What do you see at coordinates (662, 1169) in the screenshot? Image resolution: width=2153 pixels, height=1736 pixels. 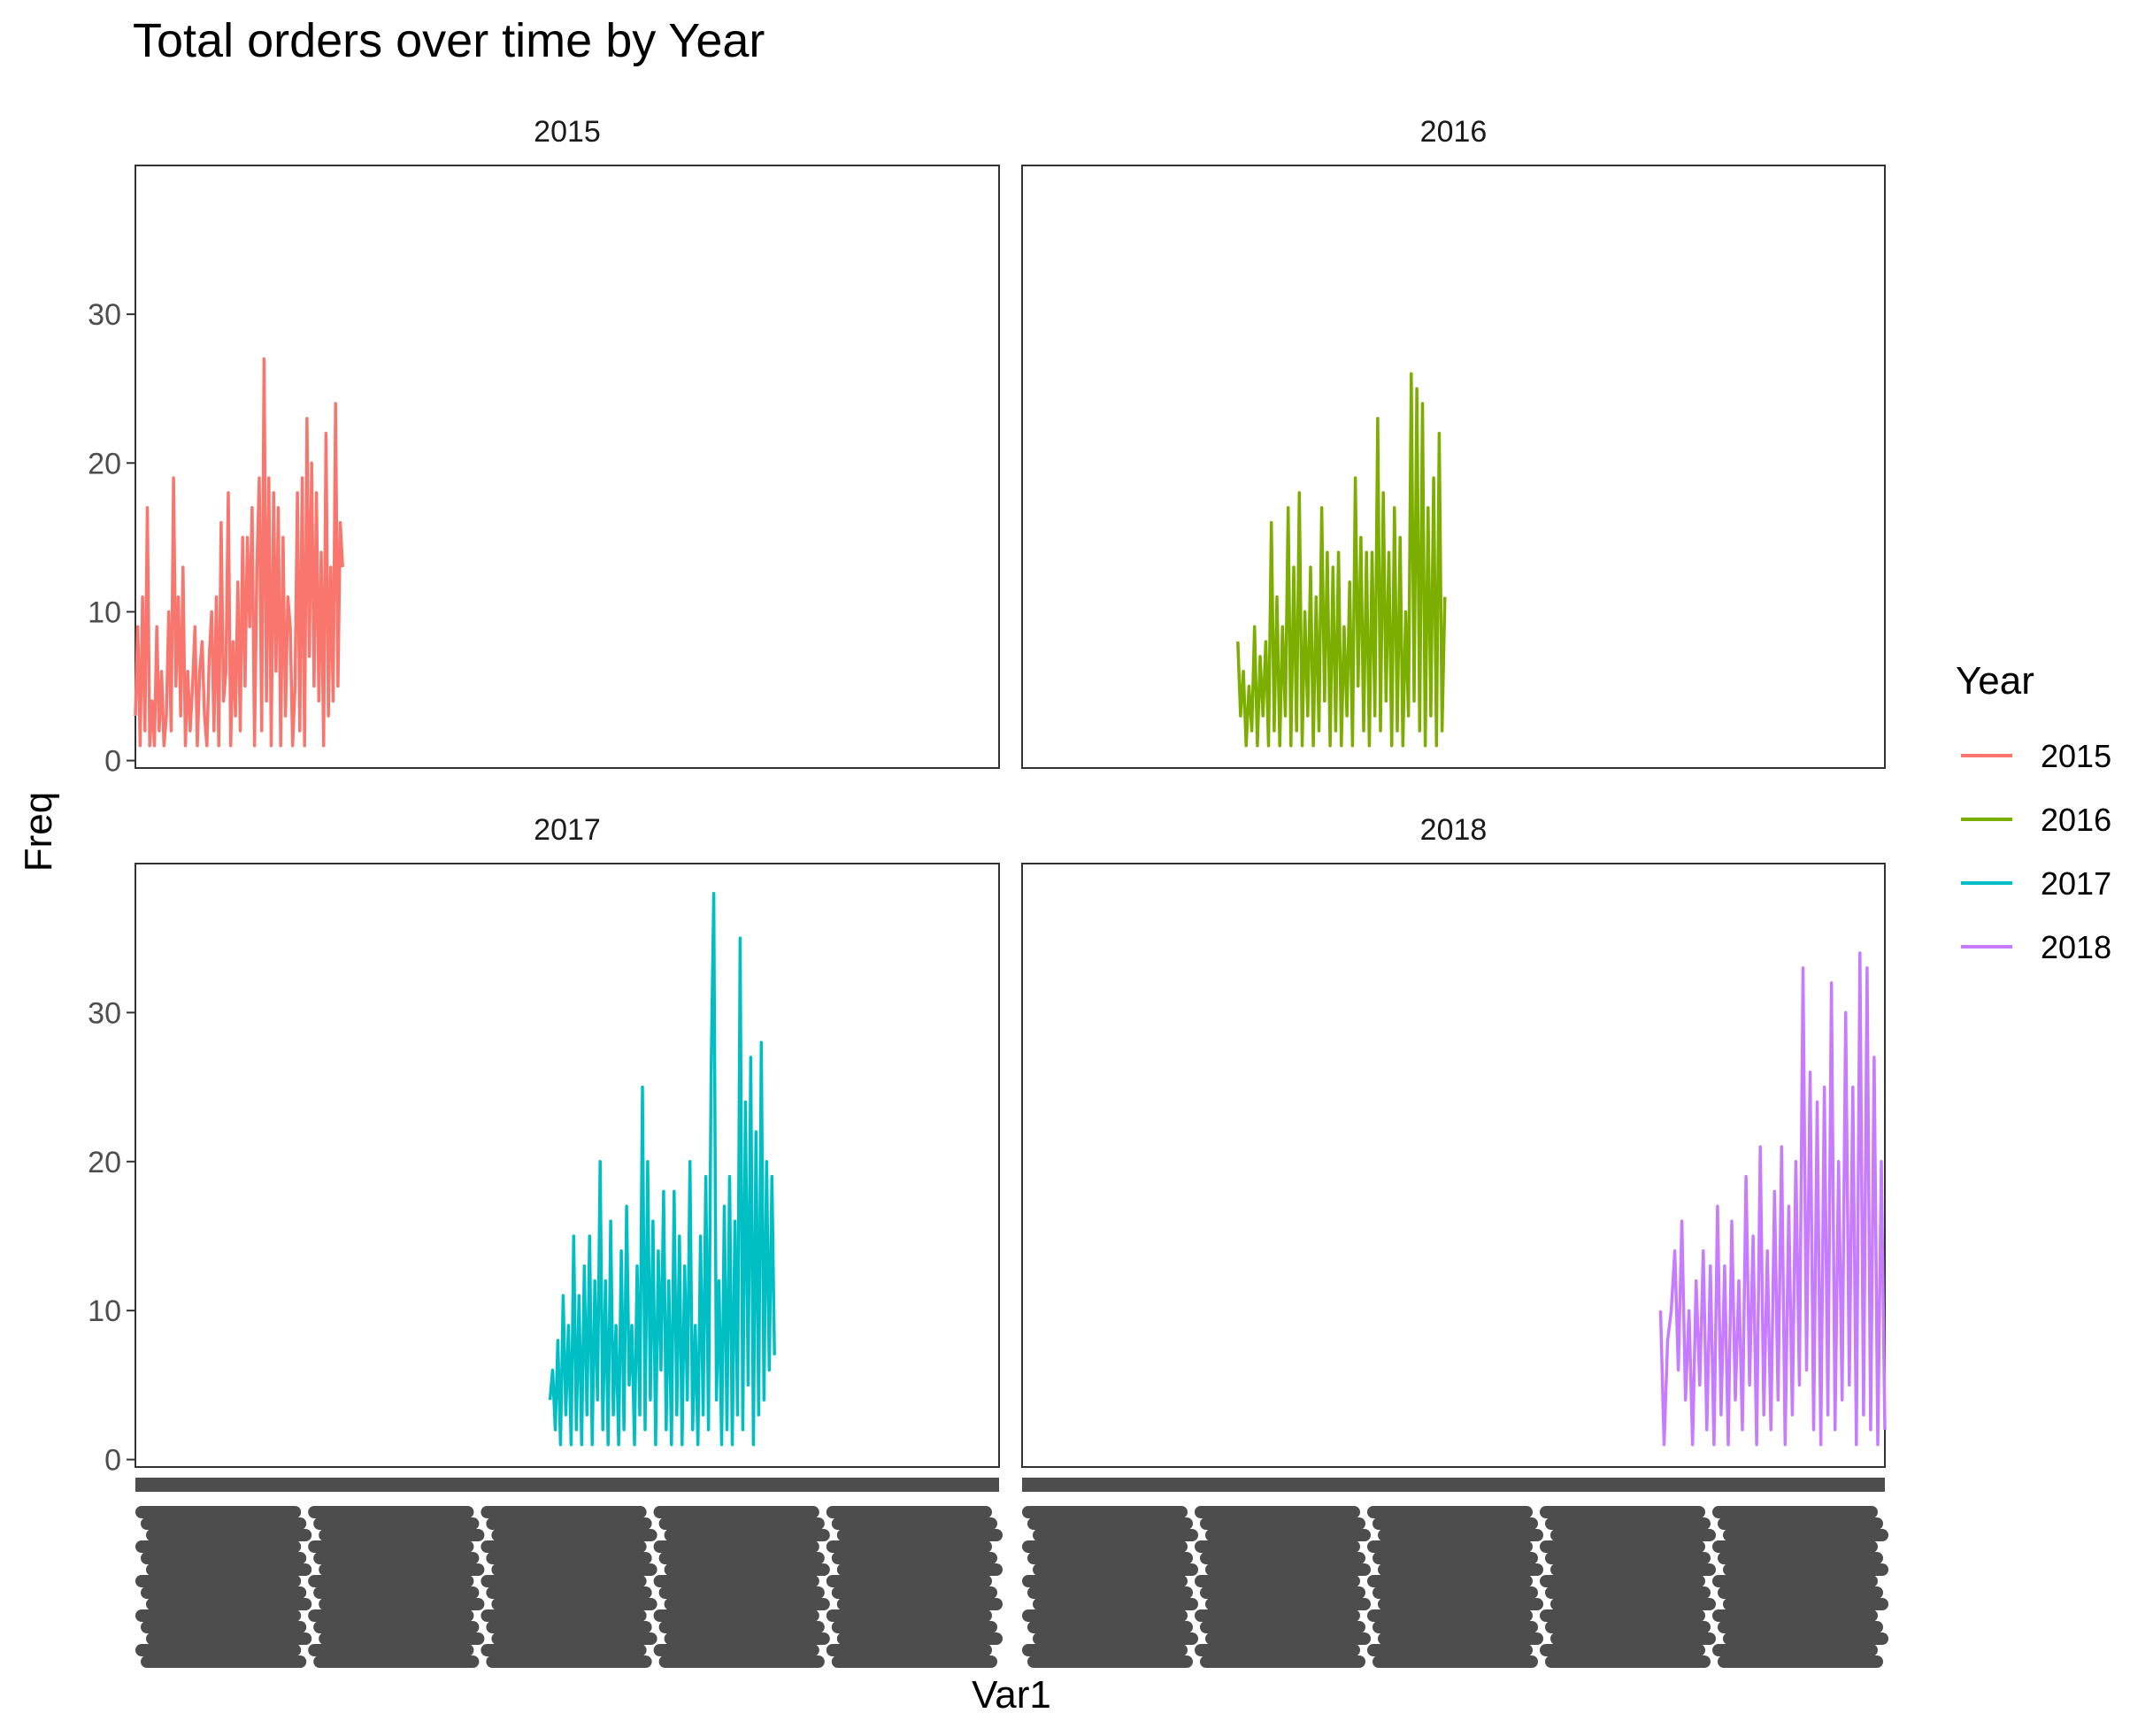 I see `series-line-2017` at bounding box center [662, 1169].